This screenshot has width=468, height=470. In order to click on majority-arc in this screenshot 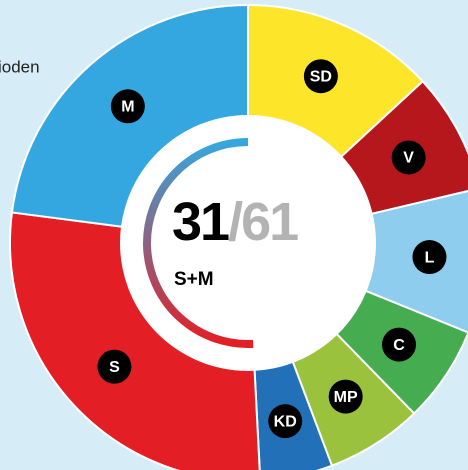, I will do `click(198, 243)`.